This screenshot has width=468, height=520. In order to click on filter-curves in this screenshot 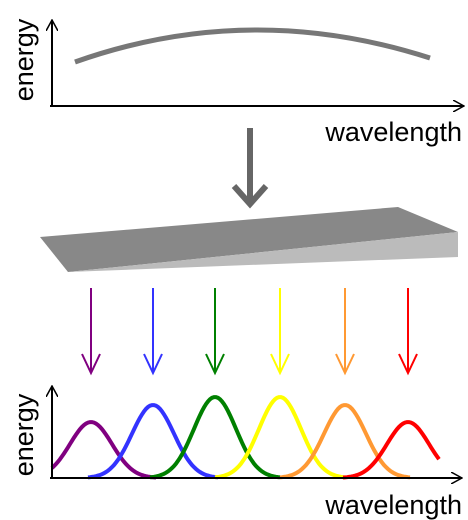, I will do `click(245, 437)`.